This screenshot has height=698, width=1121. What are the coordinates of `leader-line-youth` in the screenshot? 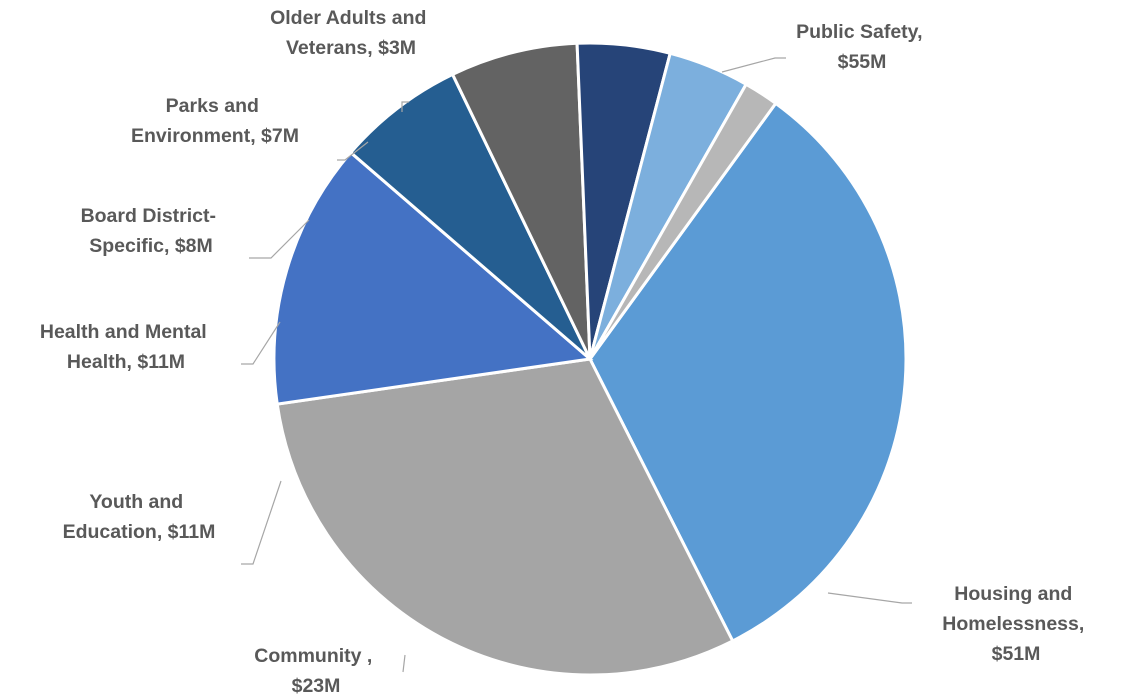 It's located at (261, 522).